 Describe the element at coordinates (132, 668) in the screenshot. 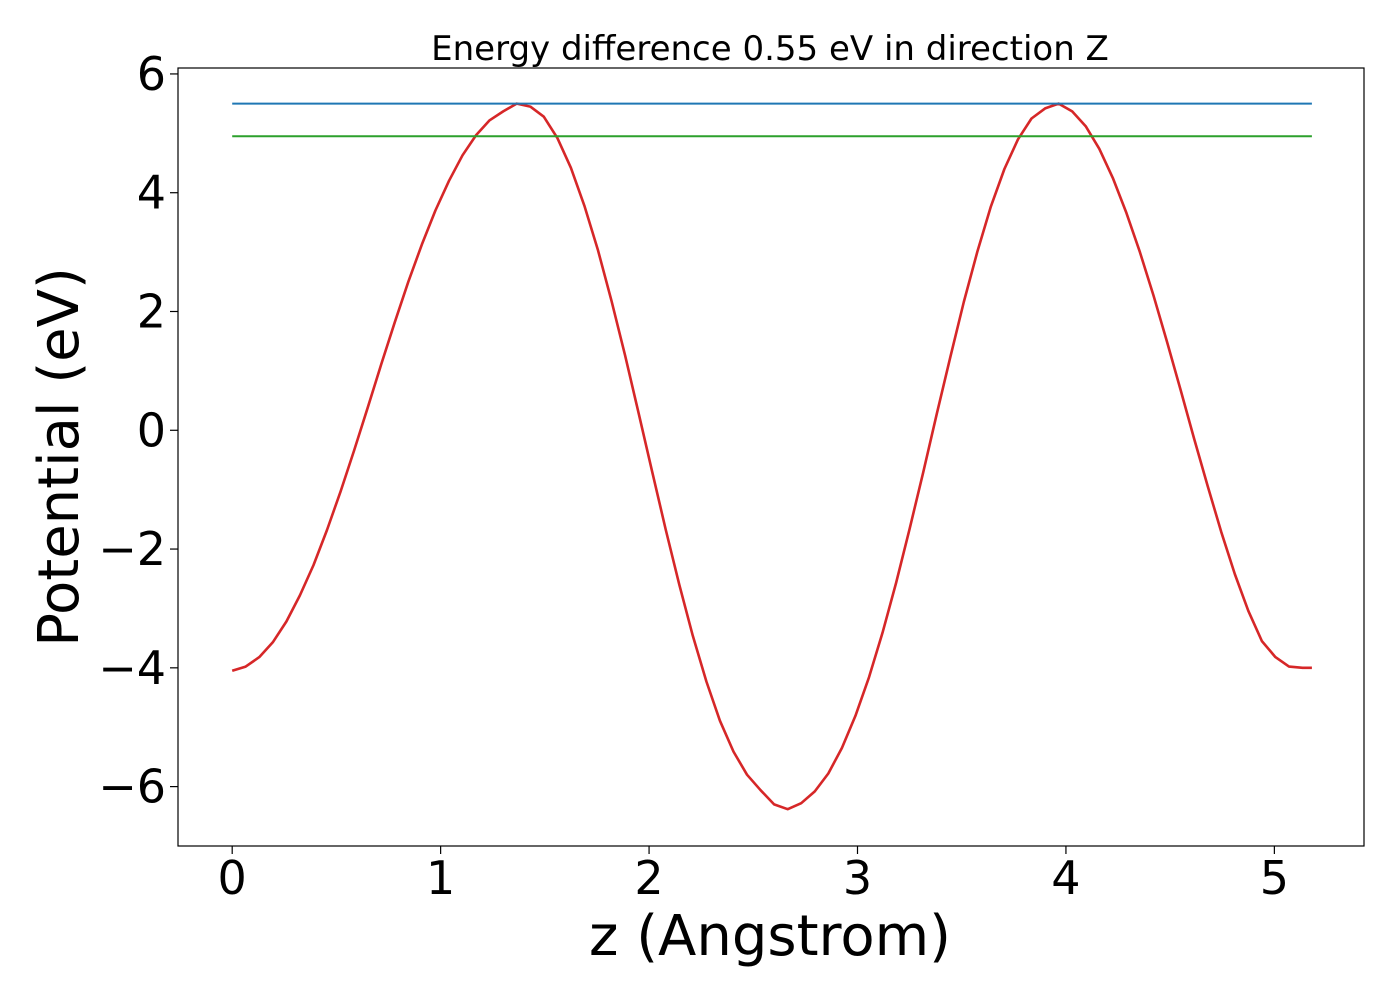

I see `y-tick-label-1: −4` at that location.